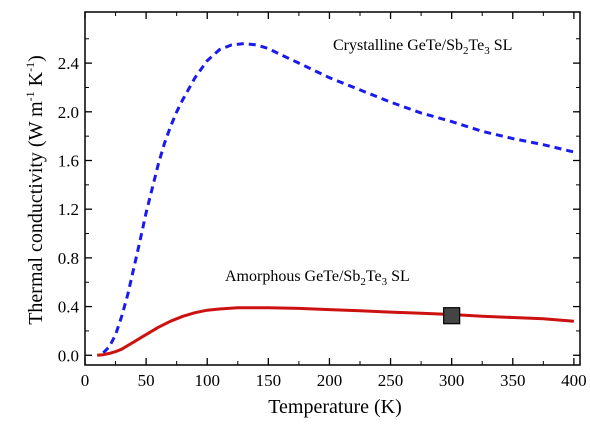  What do you see at coordinates (68, 209) in the screenshot?
I see `y-tick-label: 1.2` at bounding box center [68, 209].